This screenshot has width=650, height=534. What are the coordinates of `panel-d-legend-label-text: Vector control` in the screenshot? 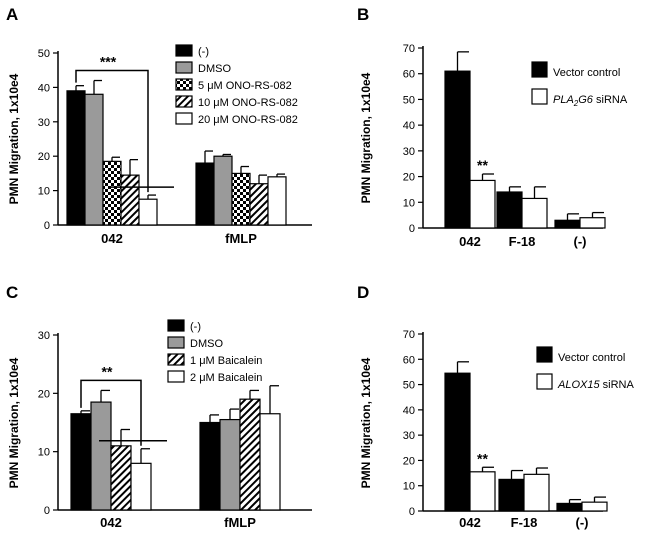 It's located at (591, 358).